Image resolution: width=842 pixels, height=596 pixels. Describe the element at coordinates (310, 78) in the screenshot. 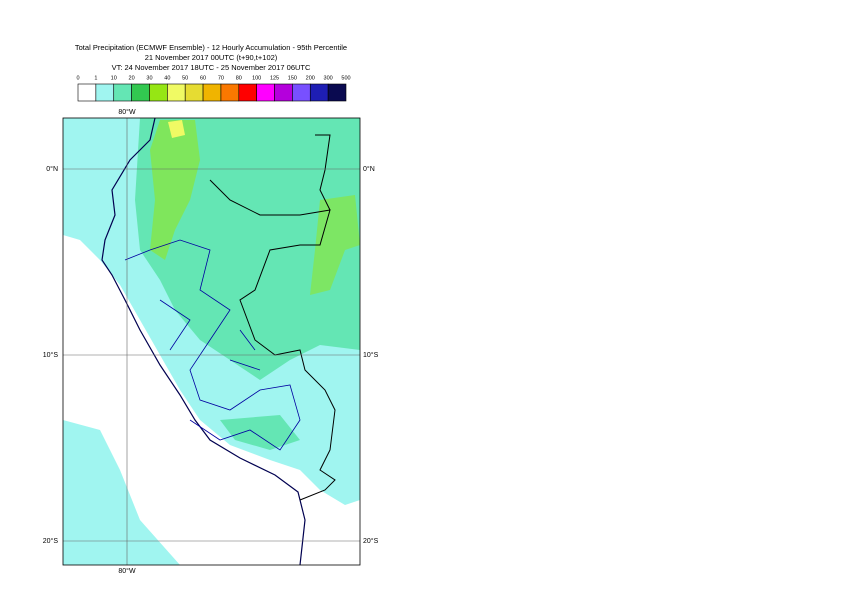

I see `legend-label: 200` at that location.